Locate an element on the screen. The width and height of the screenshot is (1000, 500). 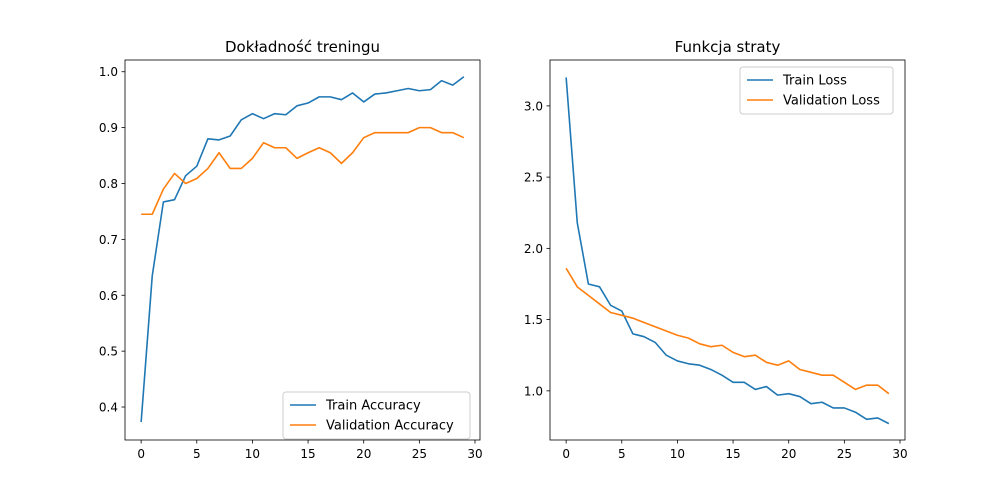
loss-x-tick-label: 5 is located at coordinates (622, 454).